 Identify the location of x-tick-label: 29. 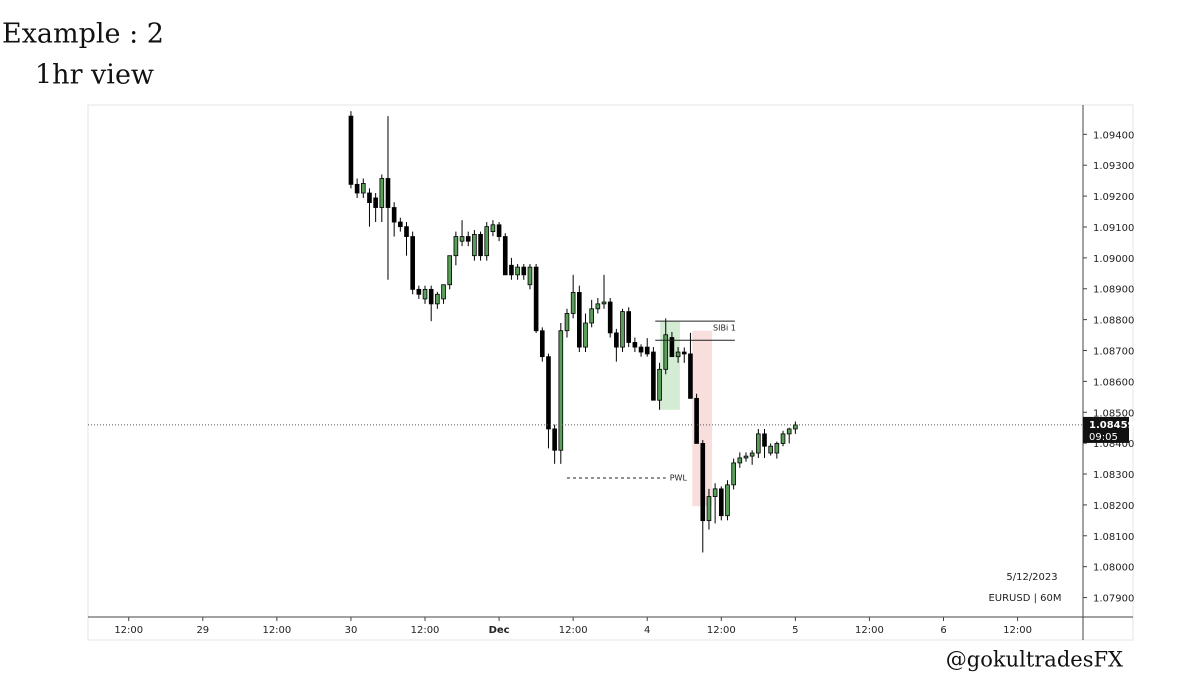
(202, 630).